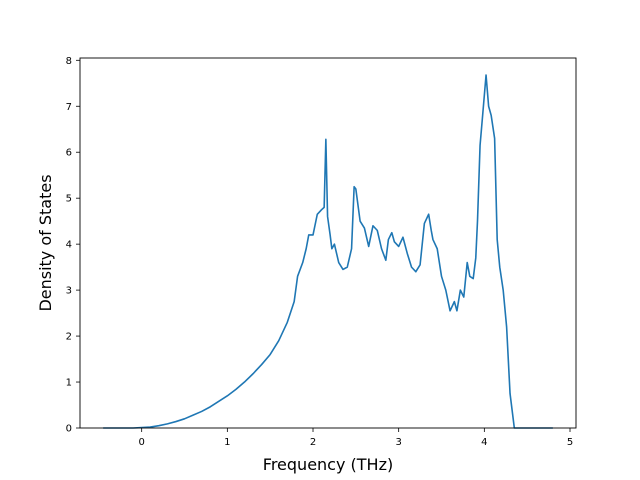  What do you see at coordinates (69, 429) in the screenshot?
I see `y-tick-label: 0` at bounding box center [69, 429].